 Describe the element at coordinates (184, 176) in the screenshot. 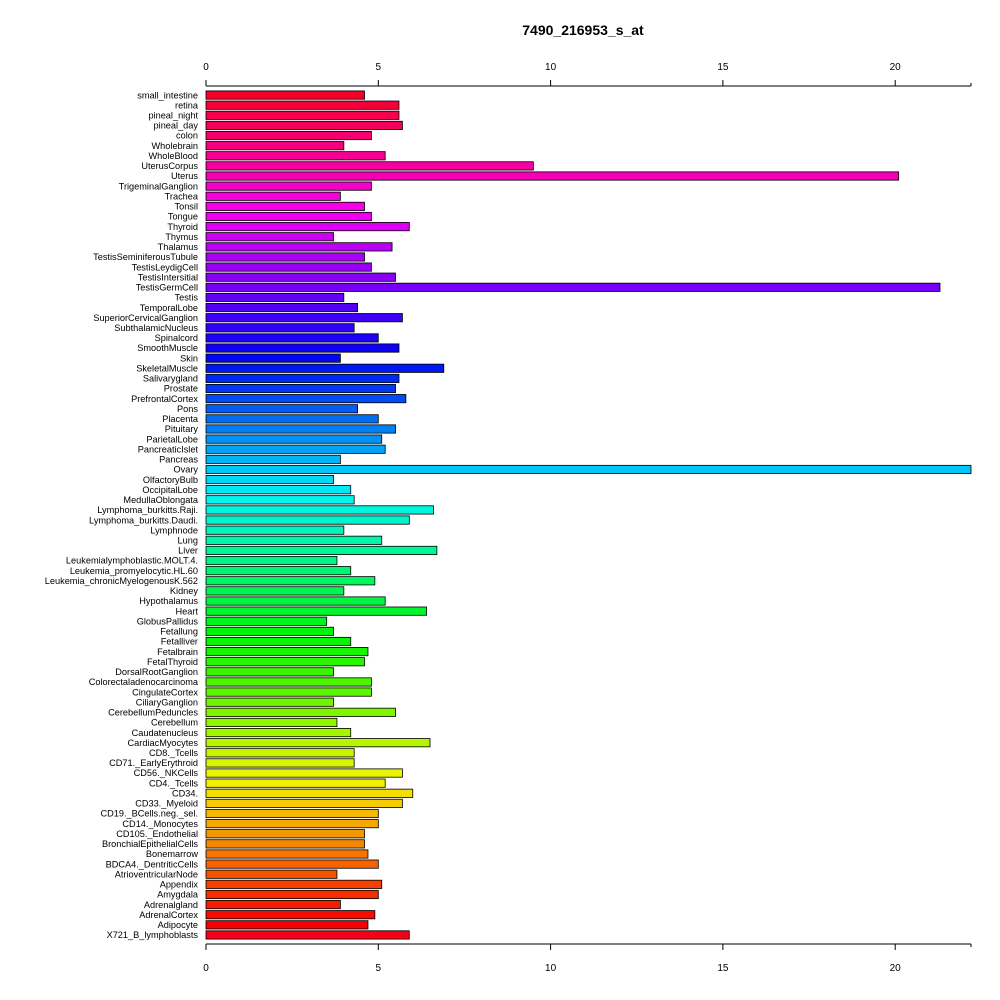

I see `category-label: Uterus` at that location.